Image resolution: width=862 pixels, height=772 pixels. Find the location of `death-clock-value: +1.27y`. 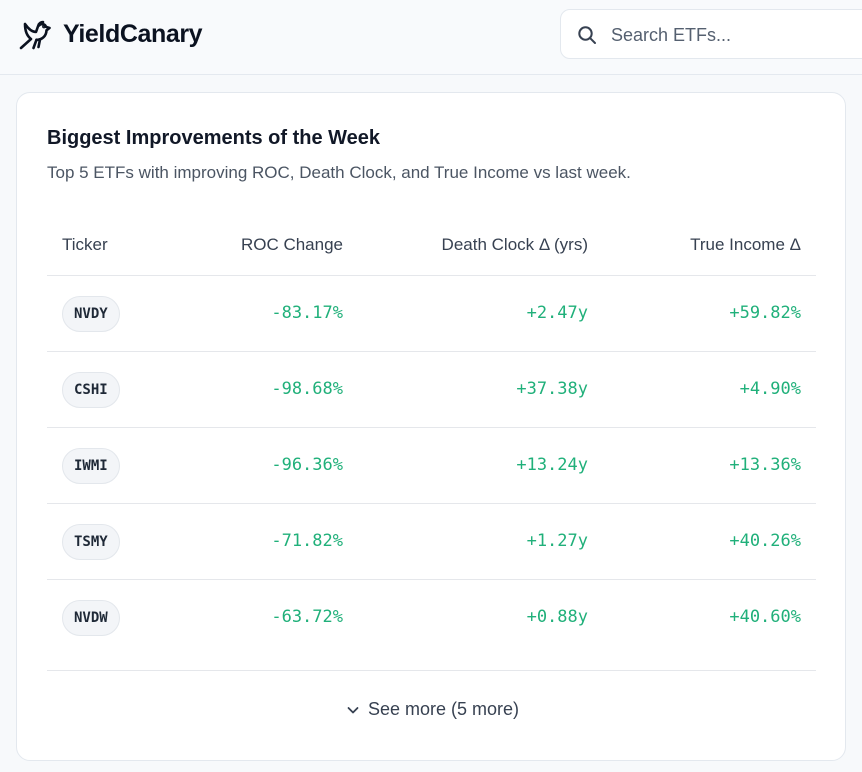

death-clock-value: +1.27y is located at coordinates (557, 541).